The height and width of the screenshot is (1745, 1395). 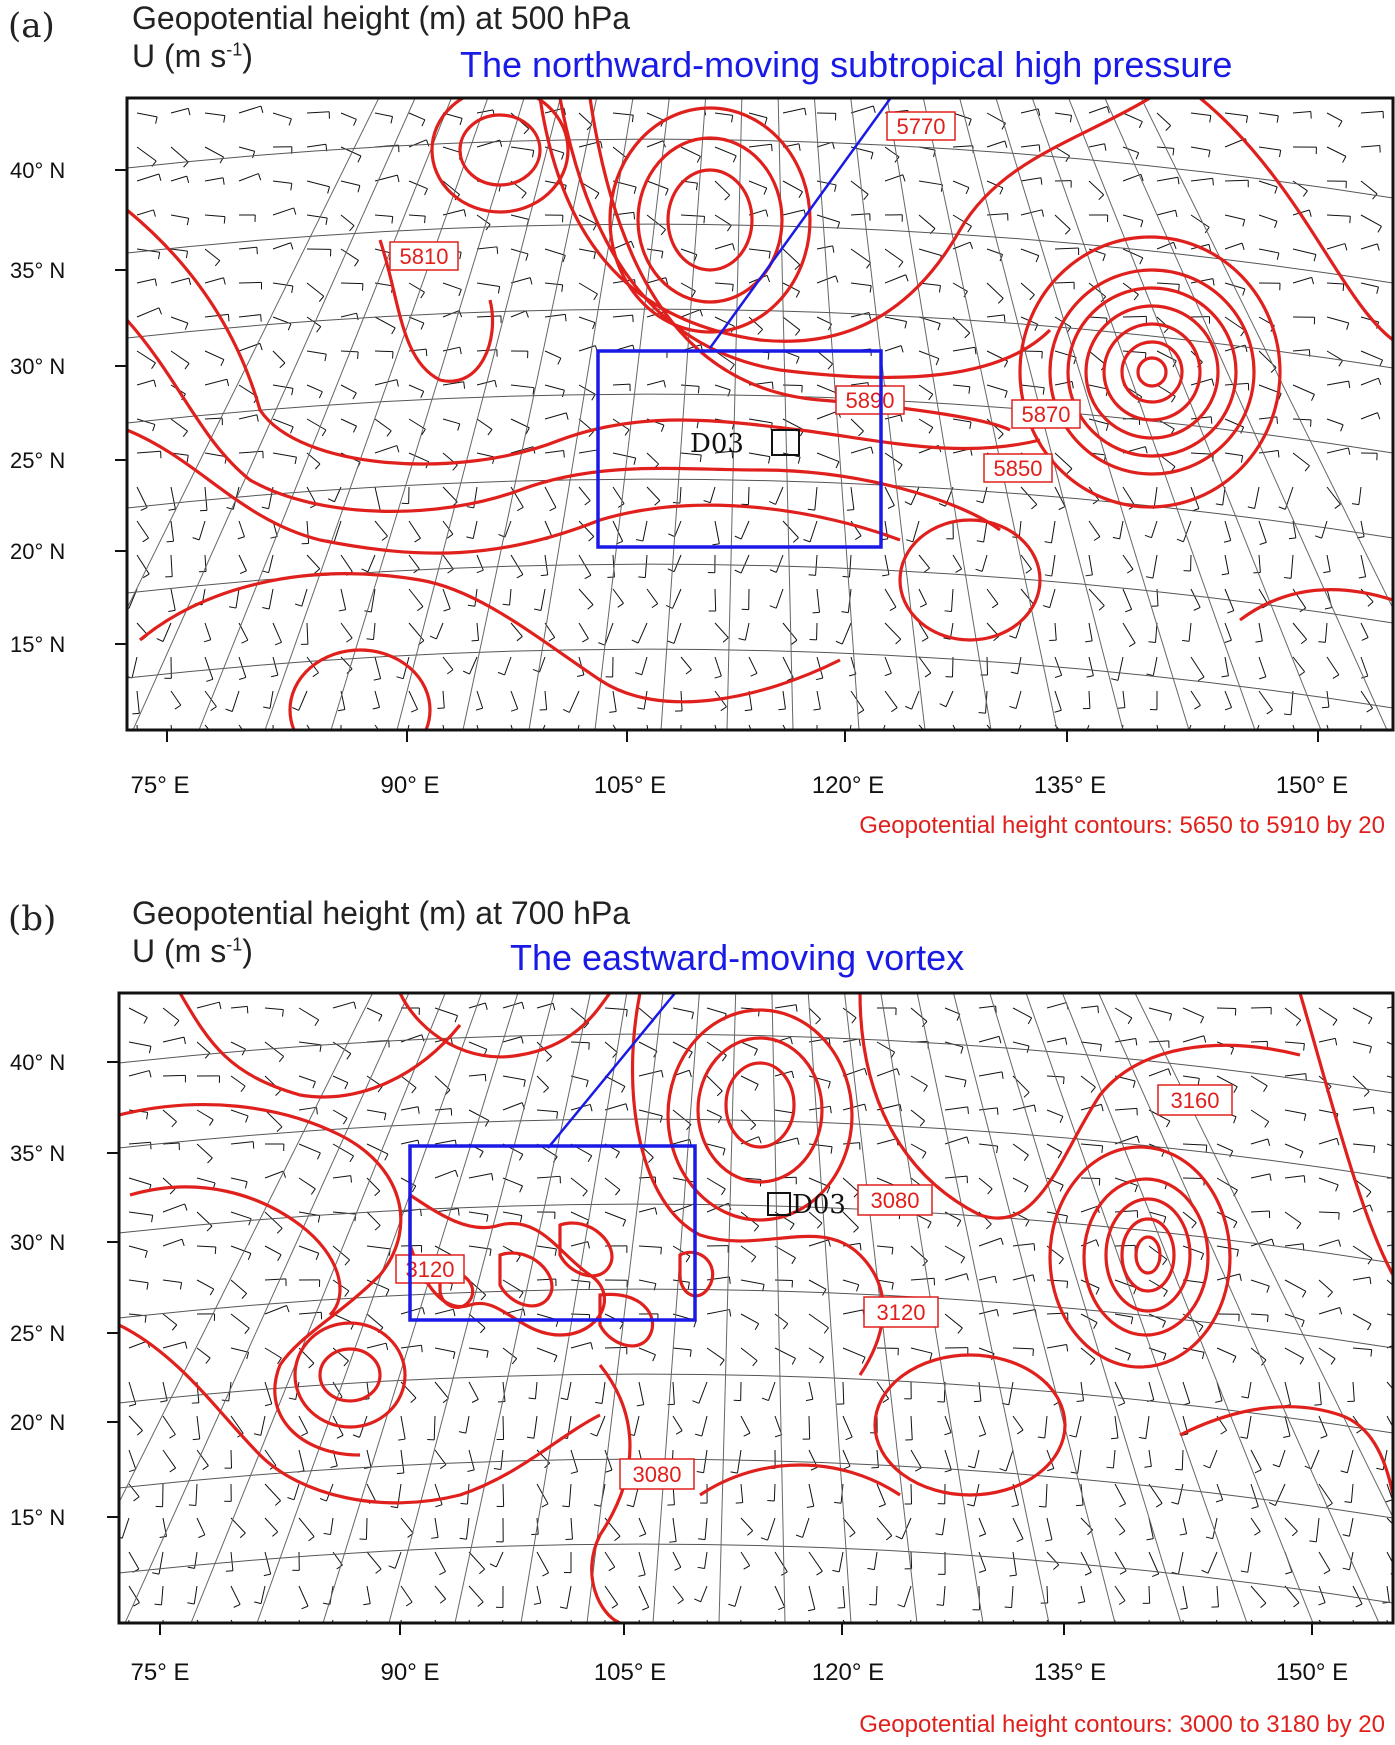 I want to click on contour-label: 3160, so click(x=1195, y=1100).